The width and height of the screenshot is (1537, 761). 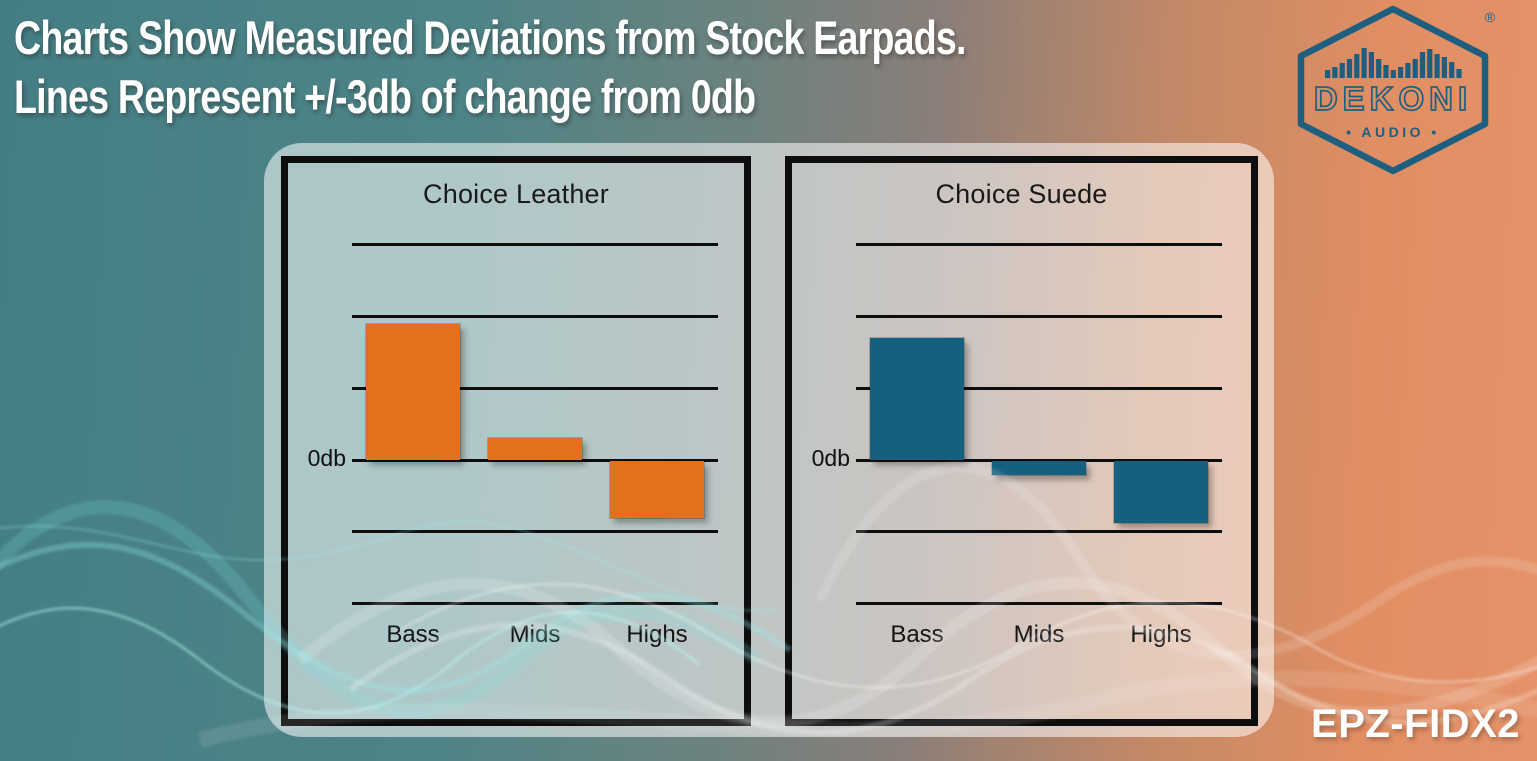 I want to click on chart-title: Choice Leather, so click(x=516, y=194).